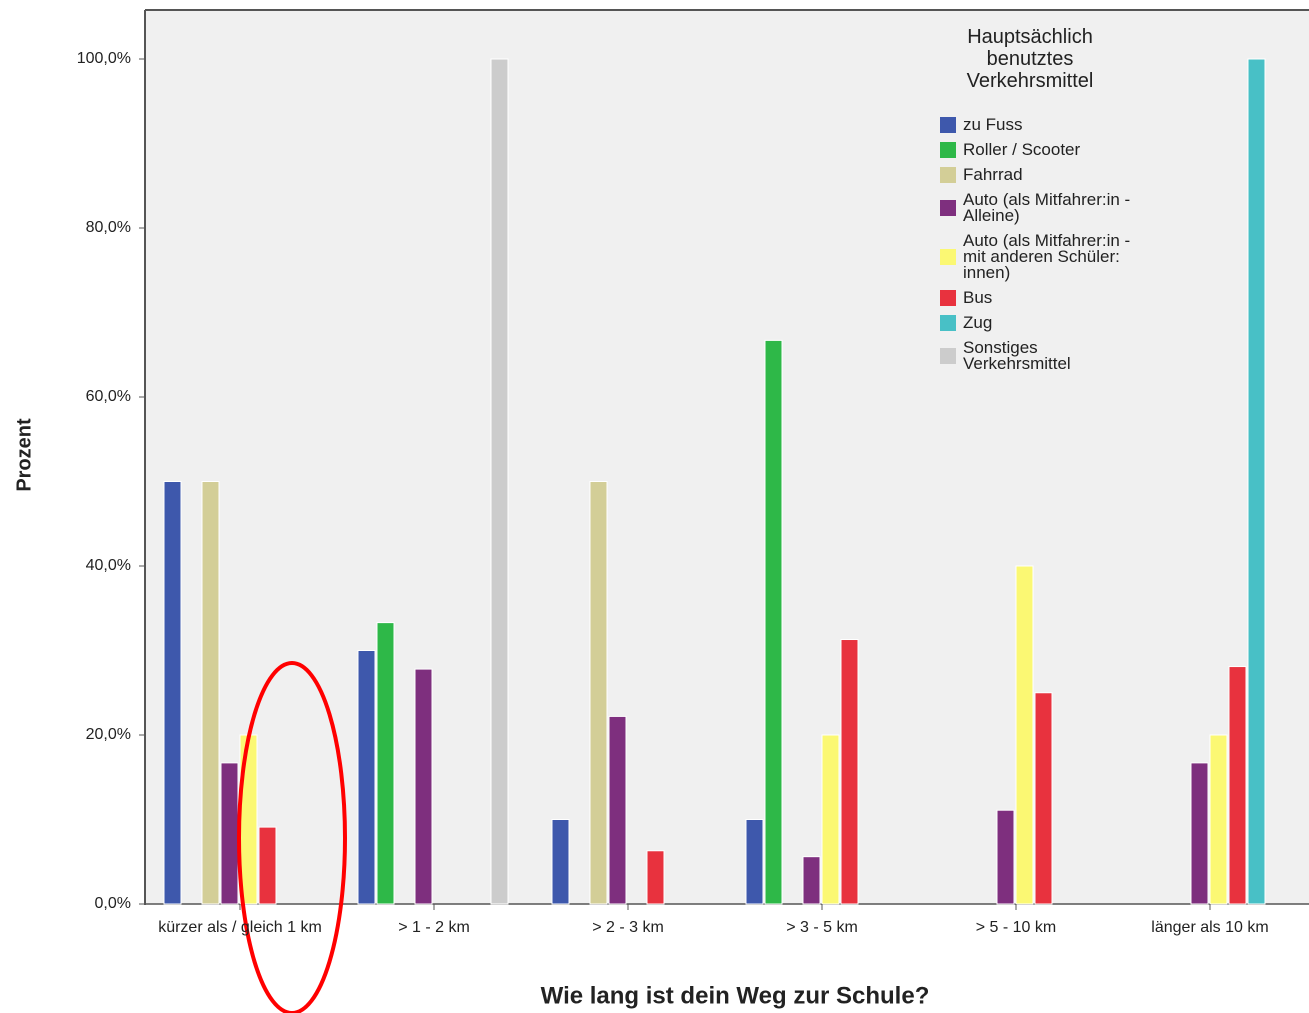  Describe the element at coordinates (1210, 927) in the screenshot. I see `x-tick-label: länger als 10 km` at that location.